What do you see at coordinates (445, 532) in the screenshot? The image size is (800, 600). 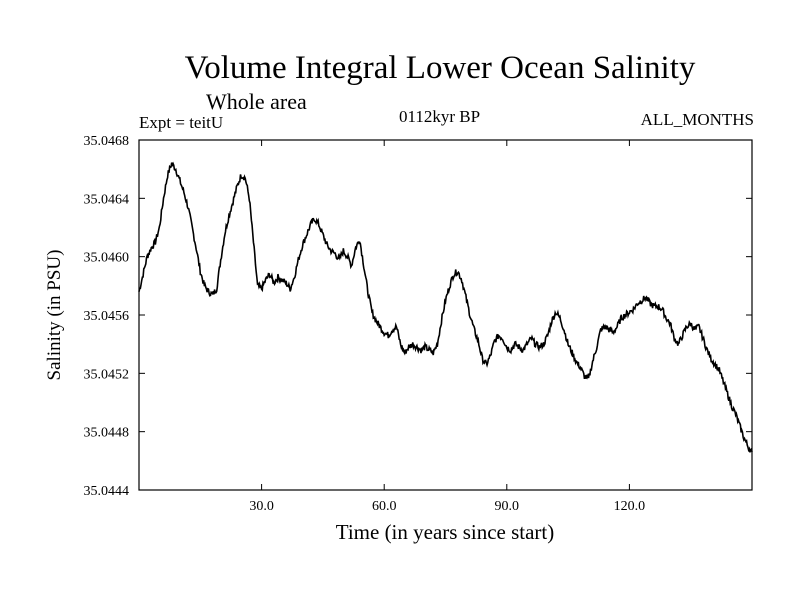 I see `x-axis-label: Time (in years since start)` at bounding box center [445, 532].